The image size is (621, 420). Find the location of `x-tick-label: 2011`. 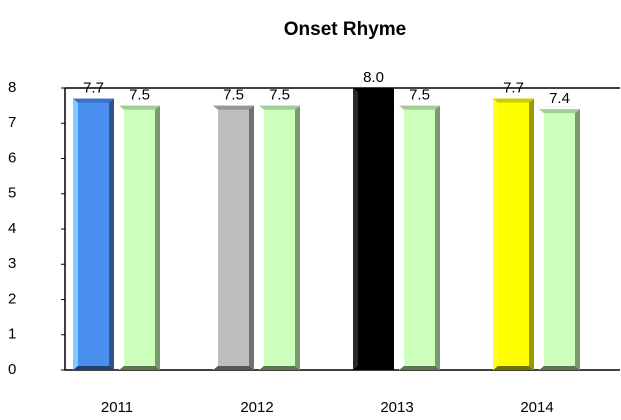

x-tick-label: 2011 is located at coordinates (117, 407).